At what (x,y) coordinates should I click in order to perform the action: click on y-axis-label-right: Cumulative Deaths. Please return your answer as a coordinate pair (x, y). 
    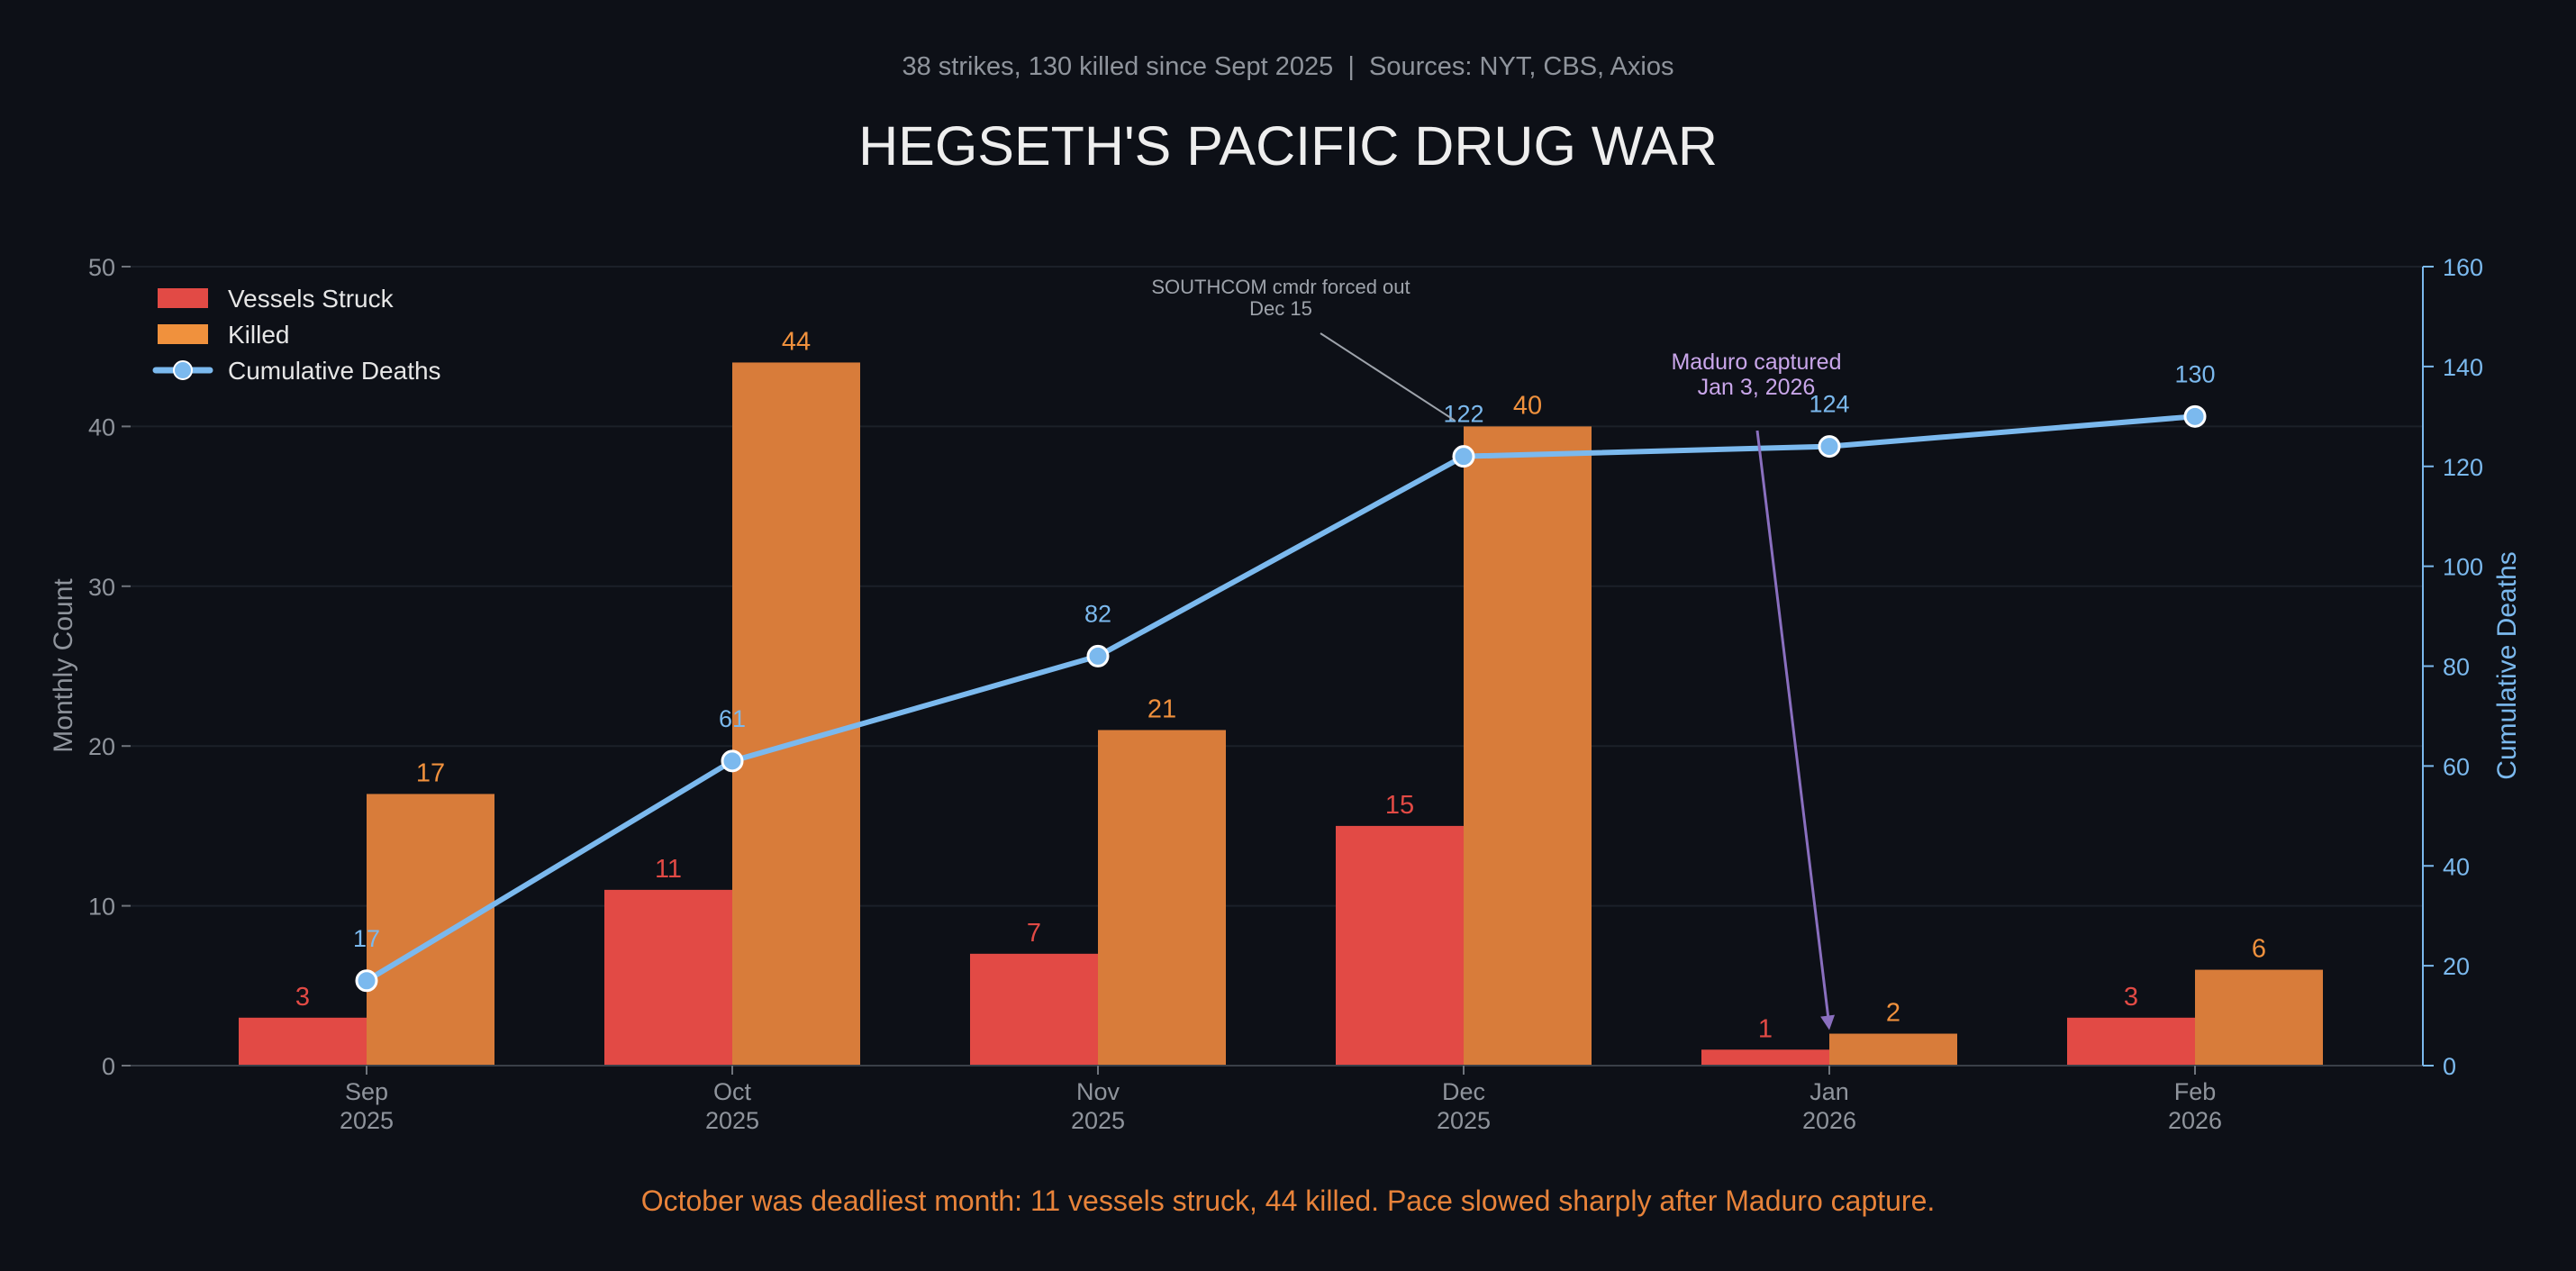
    Looking at the image, I should click on (2507, 665).